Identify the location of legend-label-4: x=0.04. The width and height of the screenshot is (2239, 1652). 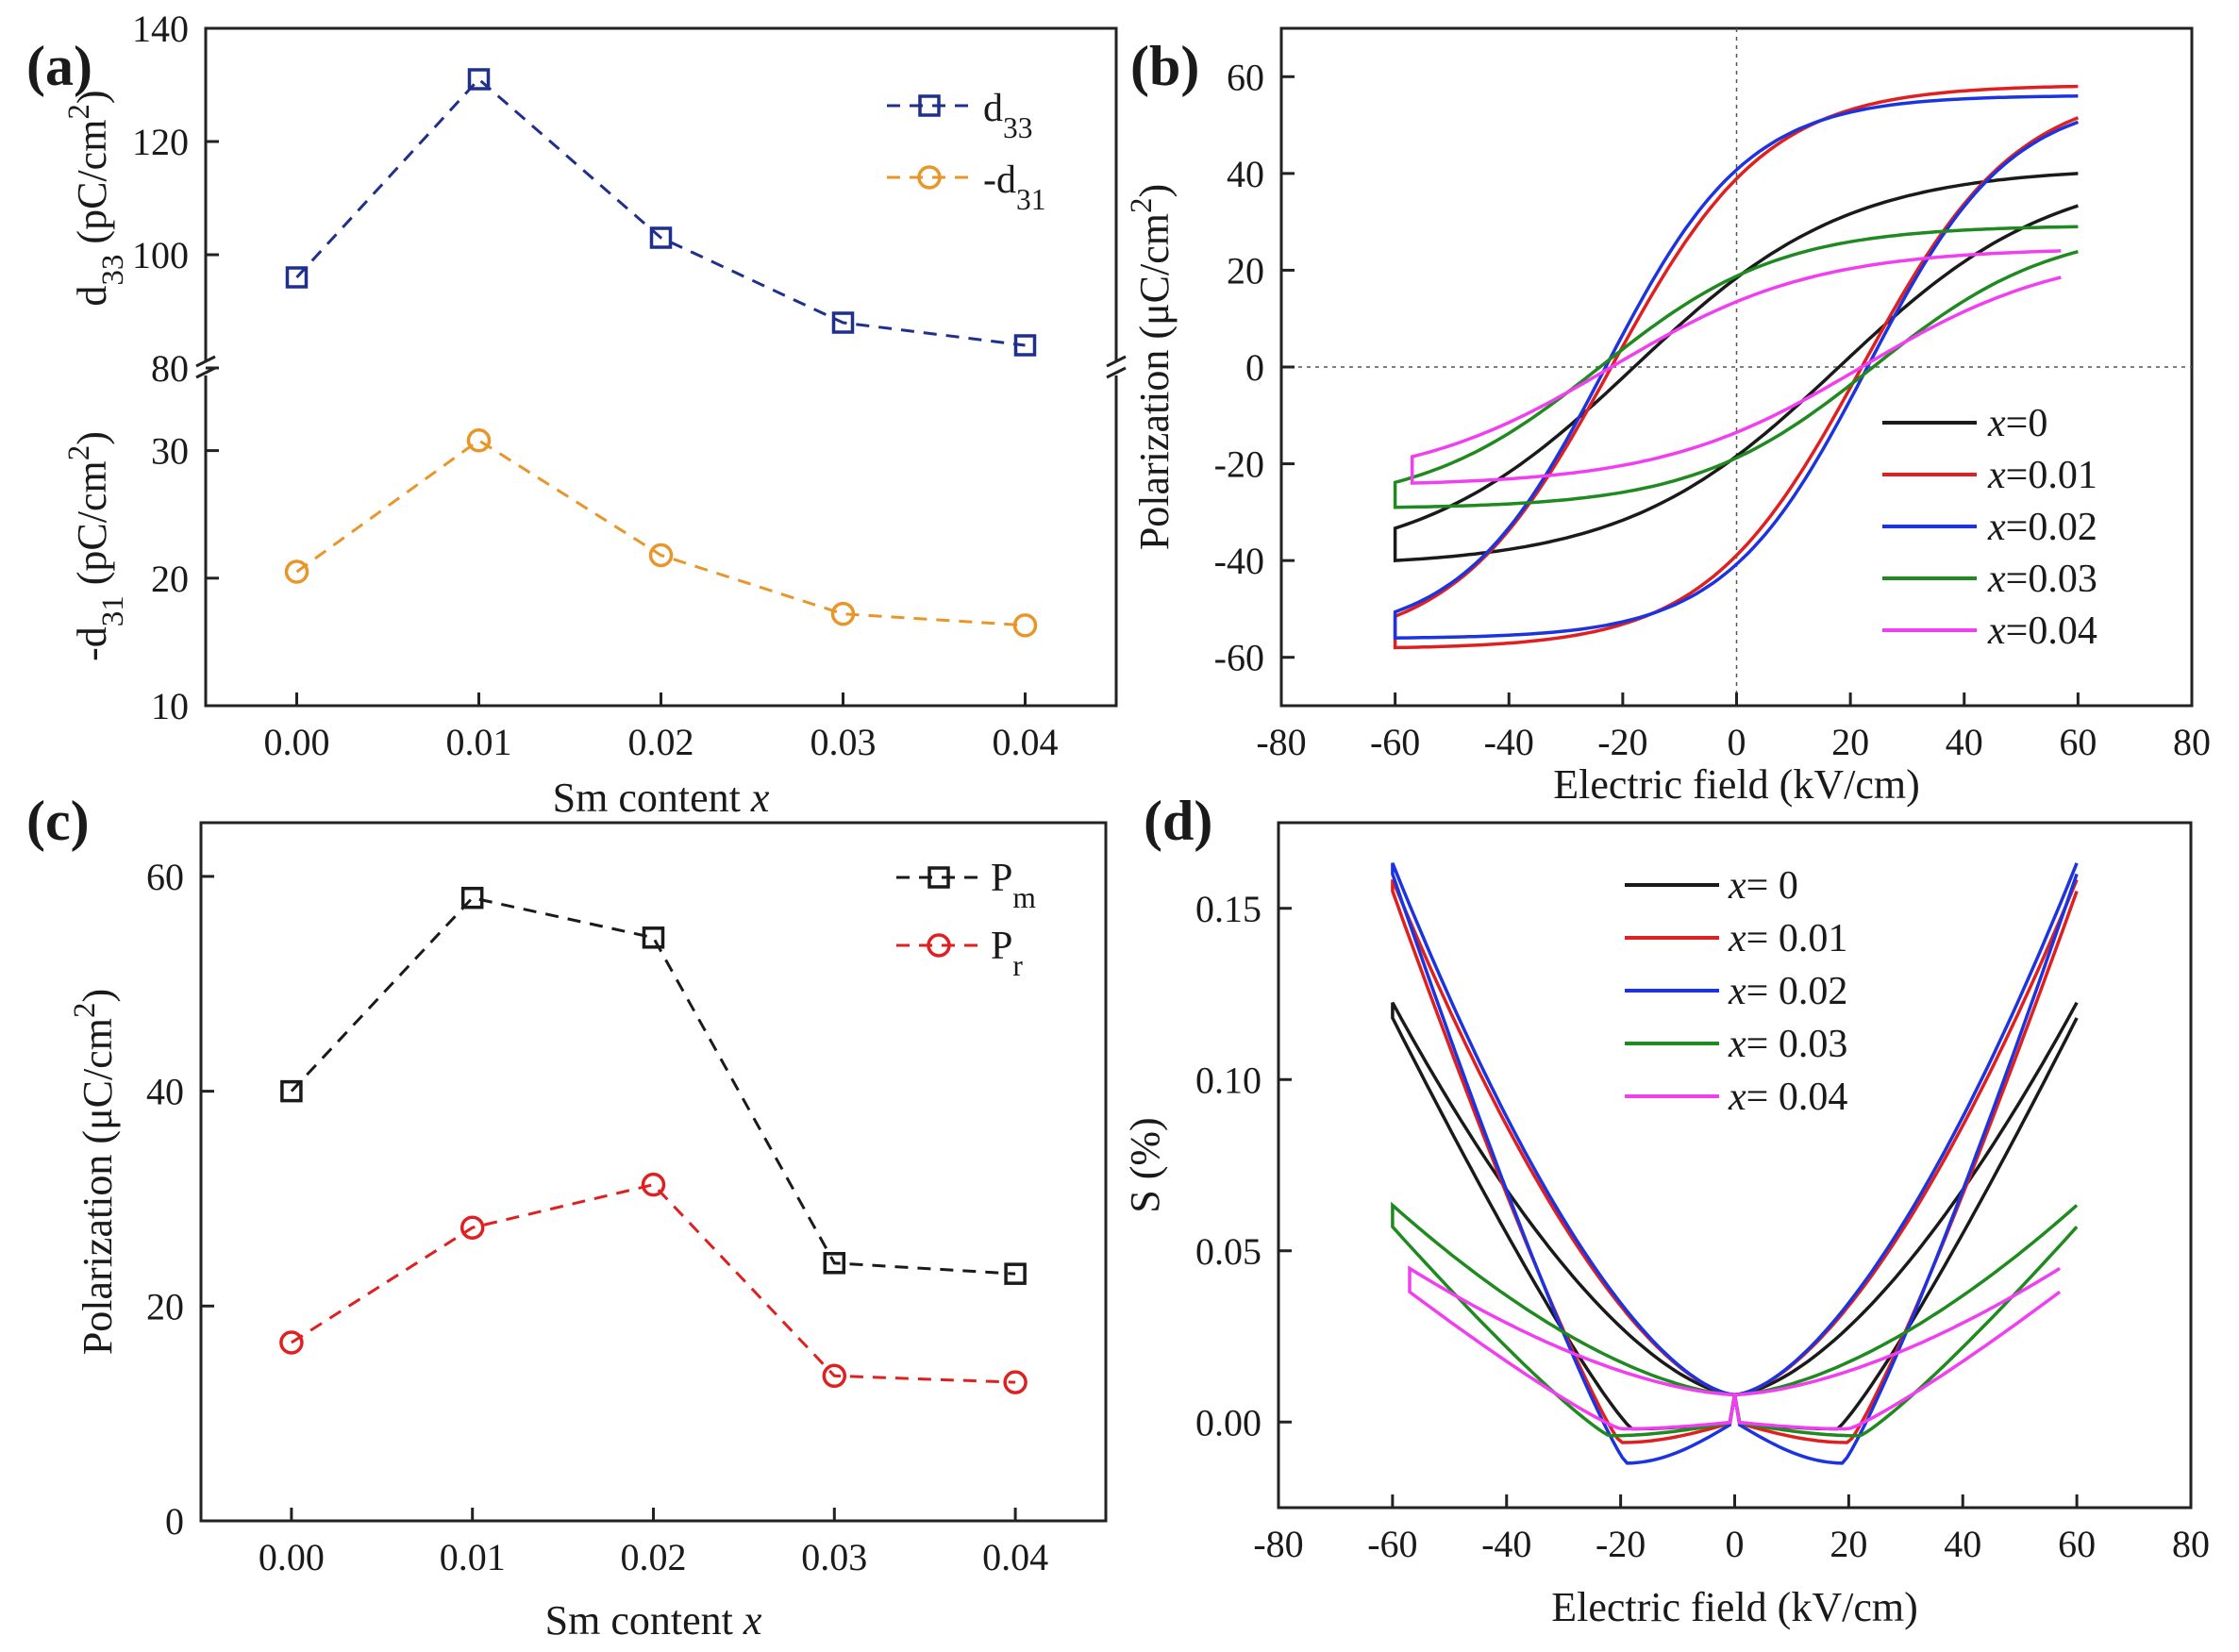
(2042, 631).